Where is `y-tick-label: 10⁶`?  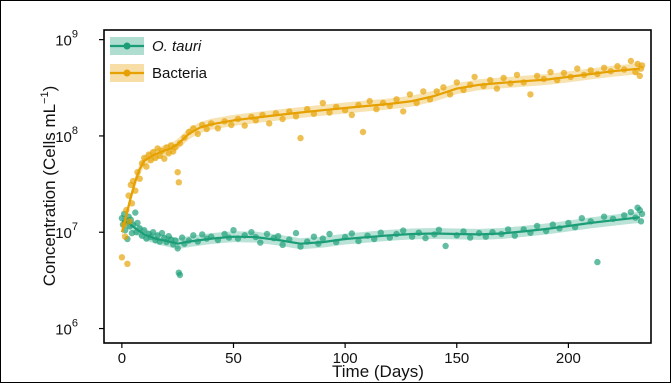 y-tick-label: 10⁶ is located at coordinates (66, 328).